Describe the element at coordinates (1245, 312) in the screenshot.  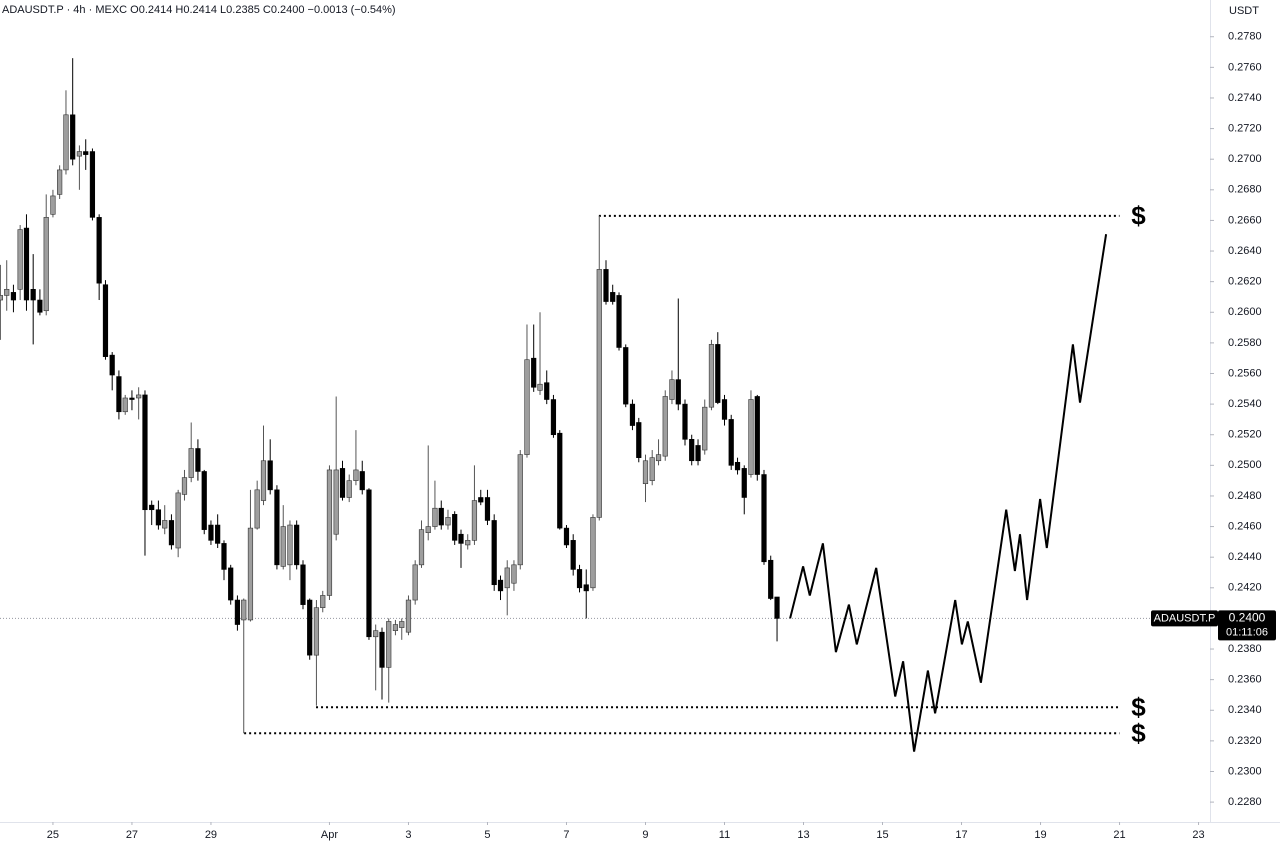
I see `y-tick-label: 0.2600` at that location.